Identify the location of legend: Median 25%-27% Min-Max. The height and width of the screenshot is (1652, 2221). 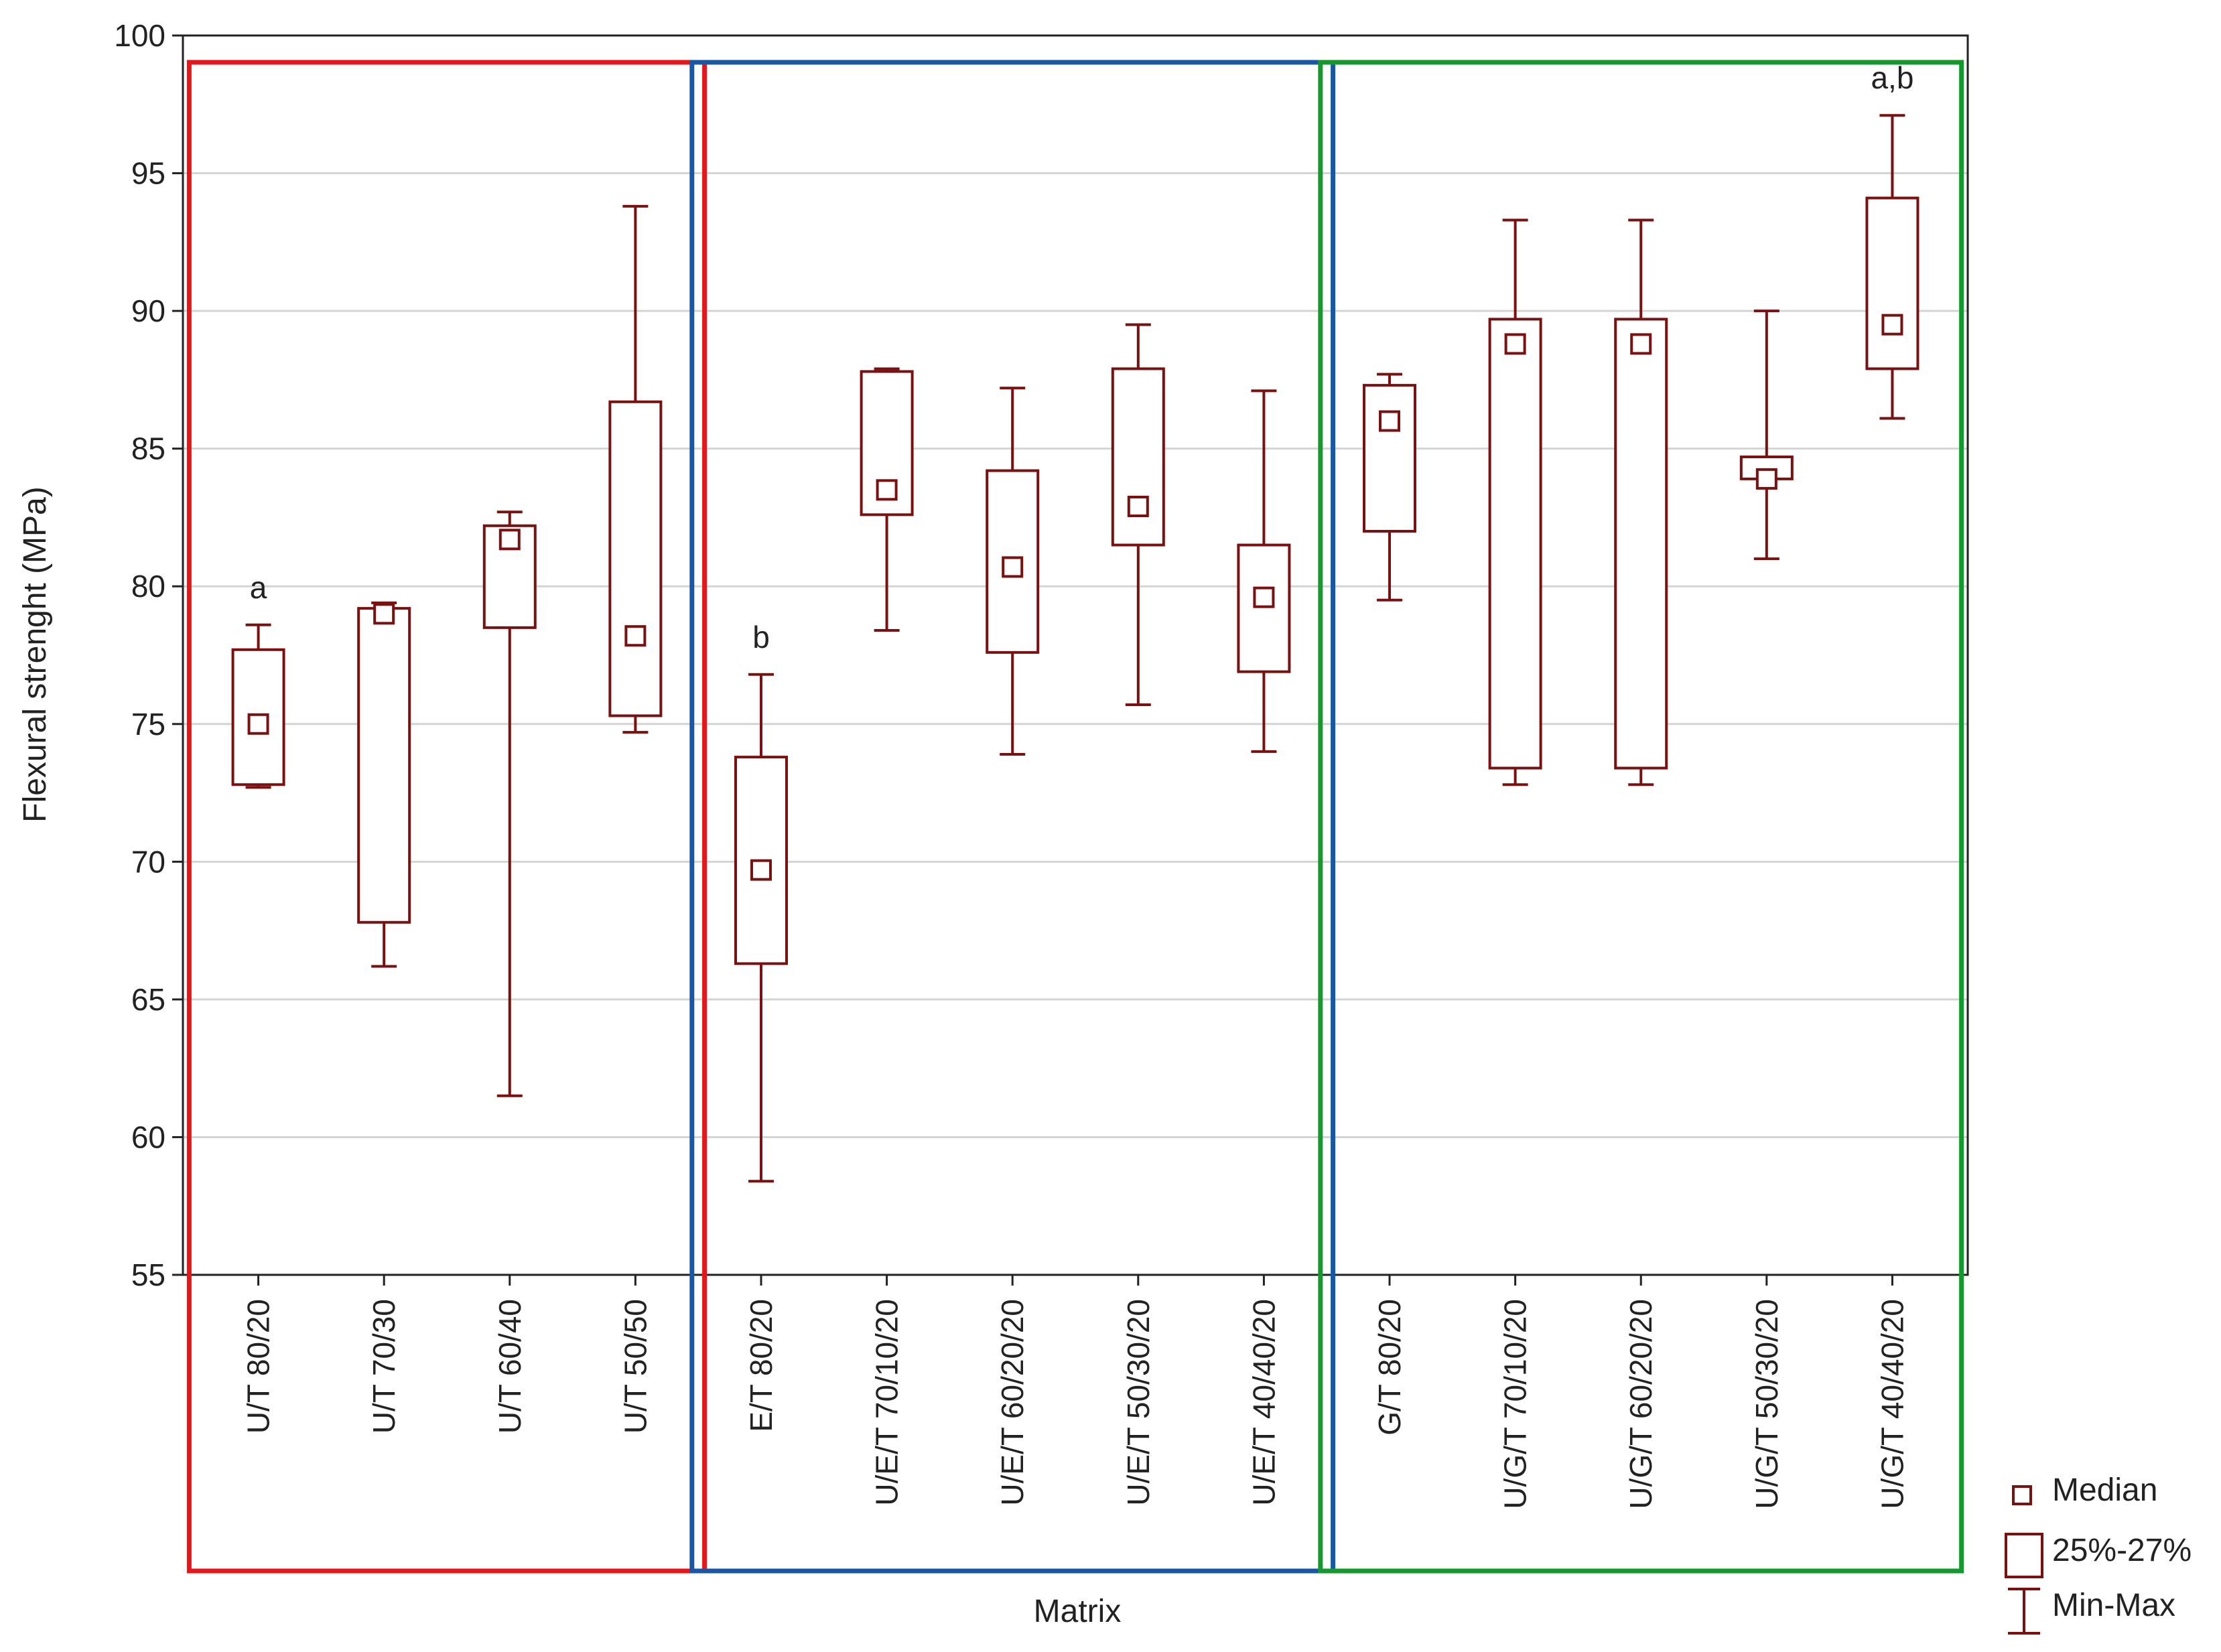
(2098, 1553).